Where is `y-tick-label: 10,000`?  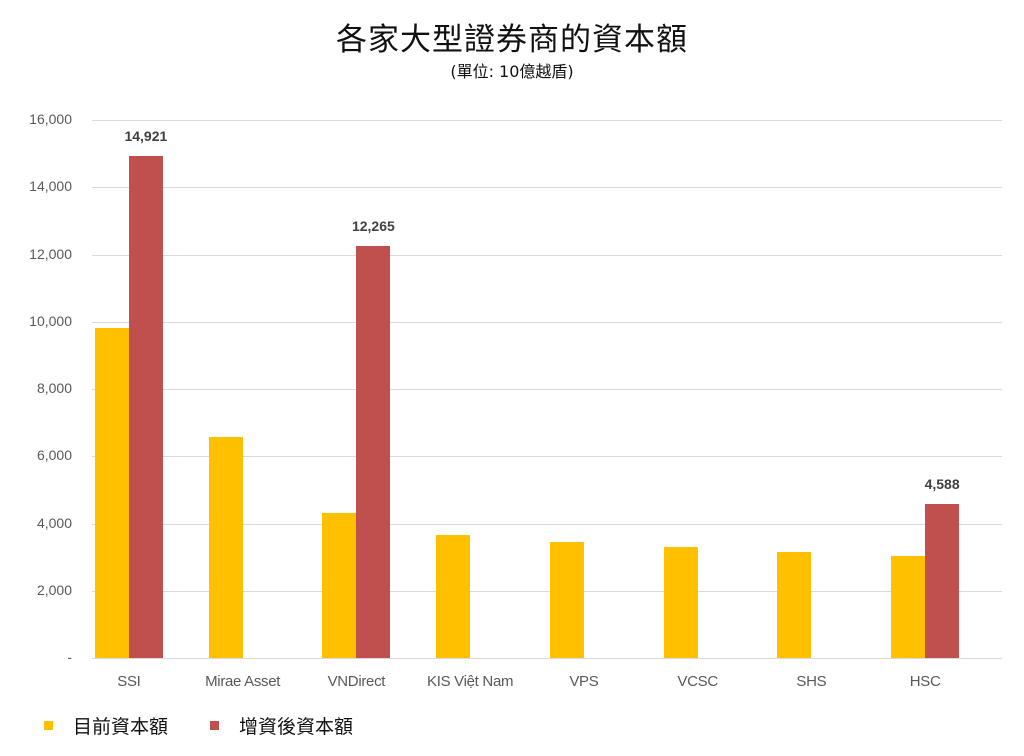 y-tick-label: 10,000 is located at coordinates (50, 320).